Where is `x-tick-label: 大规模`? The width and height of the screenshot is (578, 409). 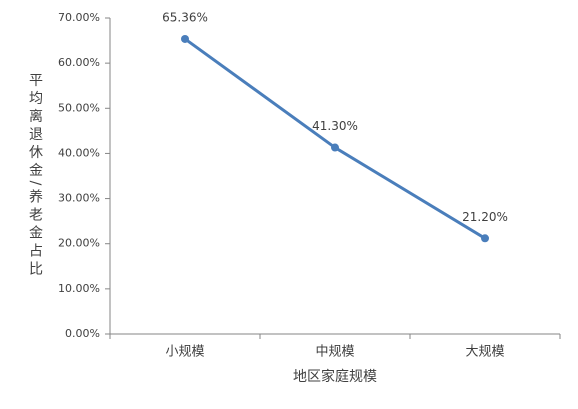 x-tick-label: 大规模 is located at coordinates (484, 352).